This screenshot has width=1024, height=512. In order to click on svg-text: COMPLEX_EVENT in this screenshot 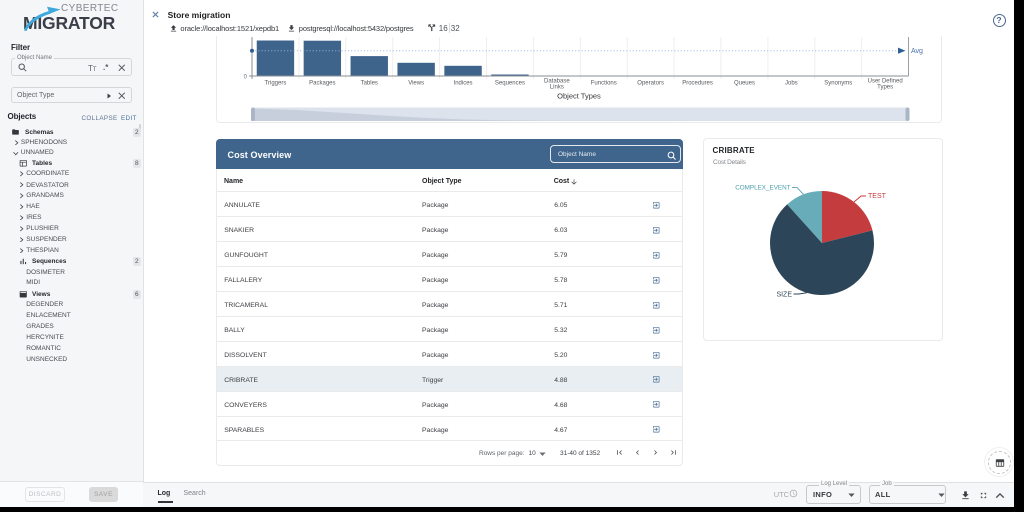, I will do `click(762, 188)`.